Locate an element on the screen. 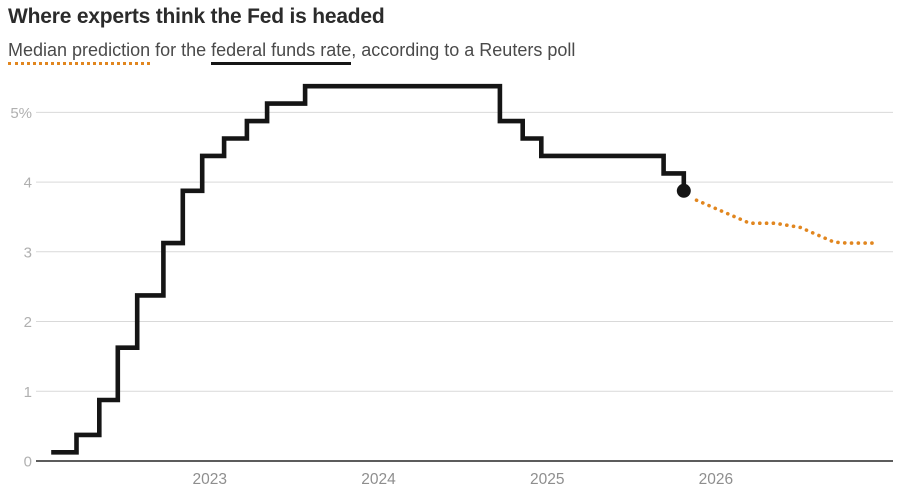 Image resolution: width=912 pixels, height=502 pixels. x-tick-label-2026: 2026 is located at coordinates (716, 479).